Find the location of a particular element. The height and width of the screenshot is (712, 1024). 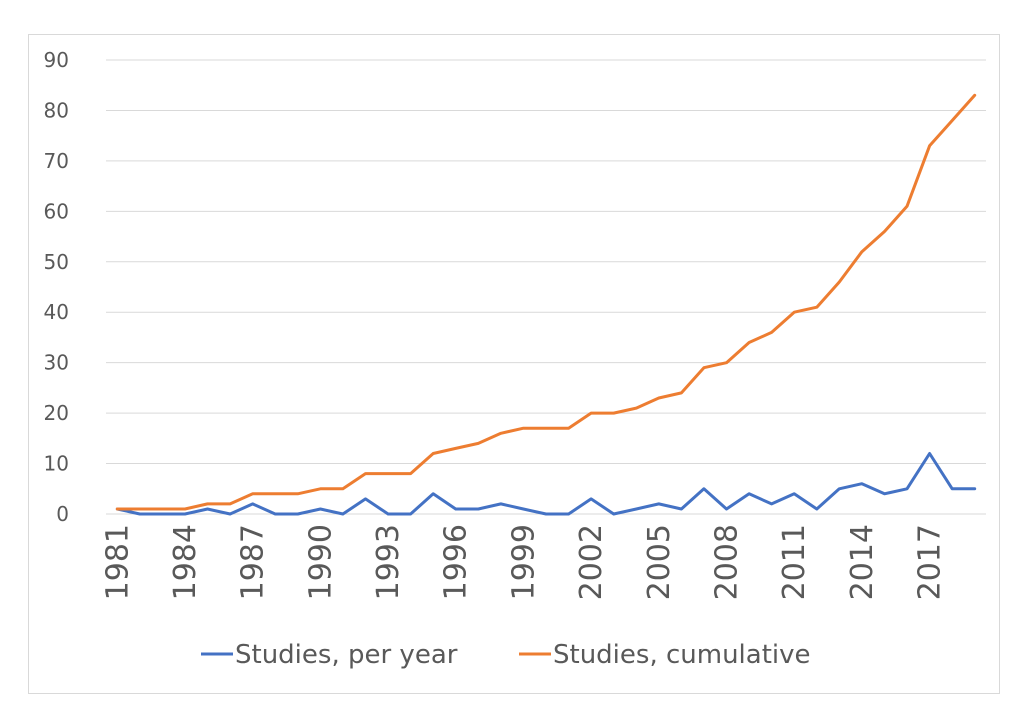

y-tick-label: 80 is located at coordinates (56, 110).